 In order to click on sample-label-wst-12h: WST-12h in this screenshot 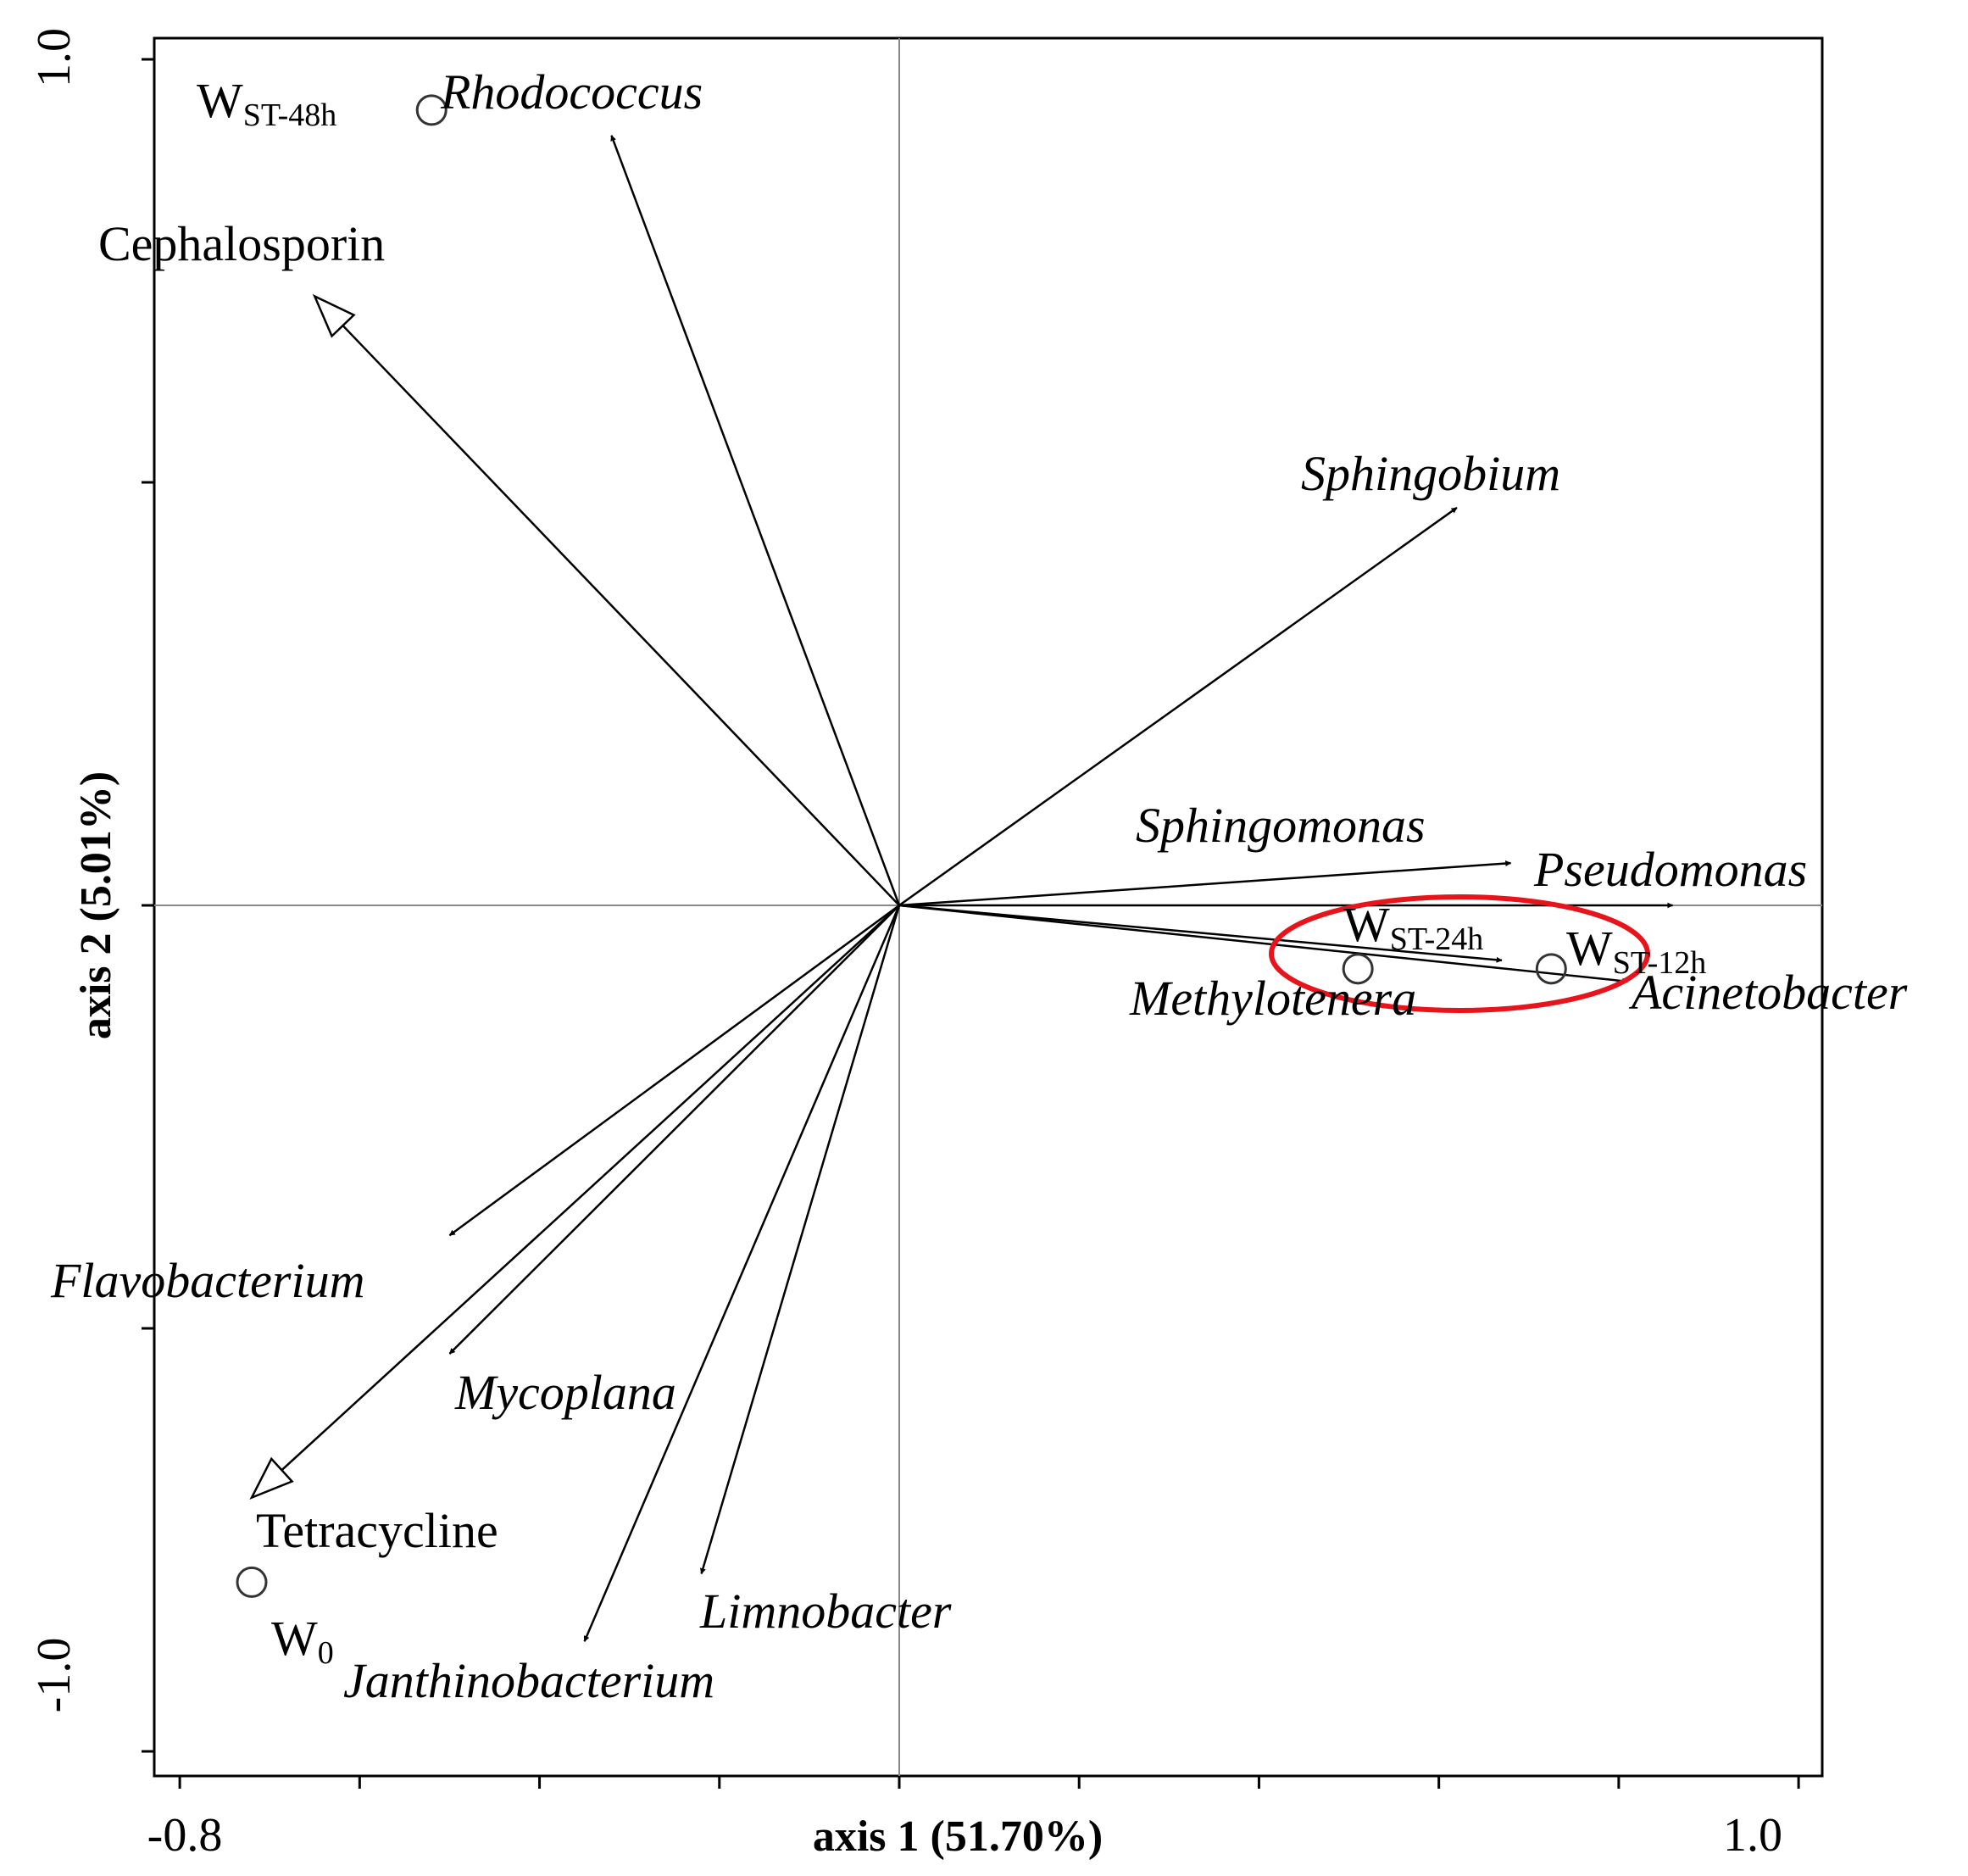, I will do `click(1636, 951)`.